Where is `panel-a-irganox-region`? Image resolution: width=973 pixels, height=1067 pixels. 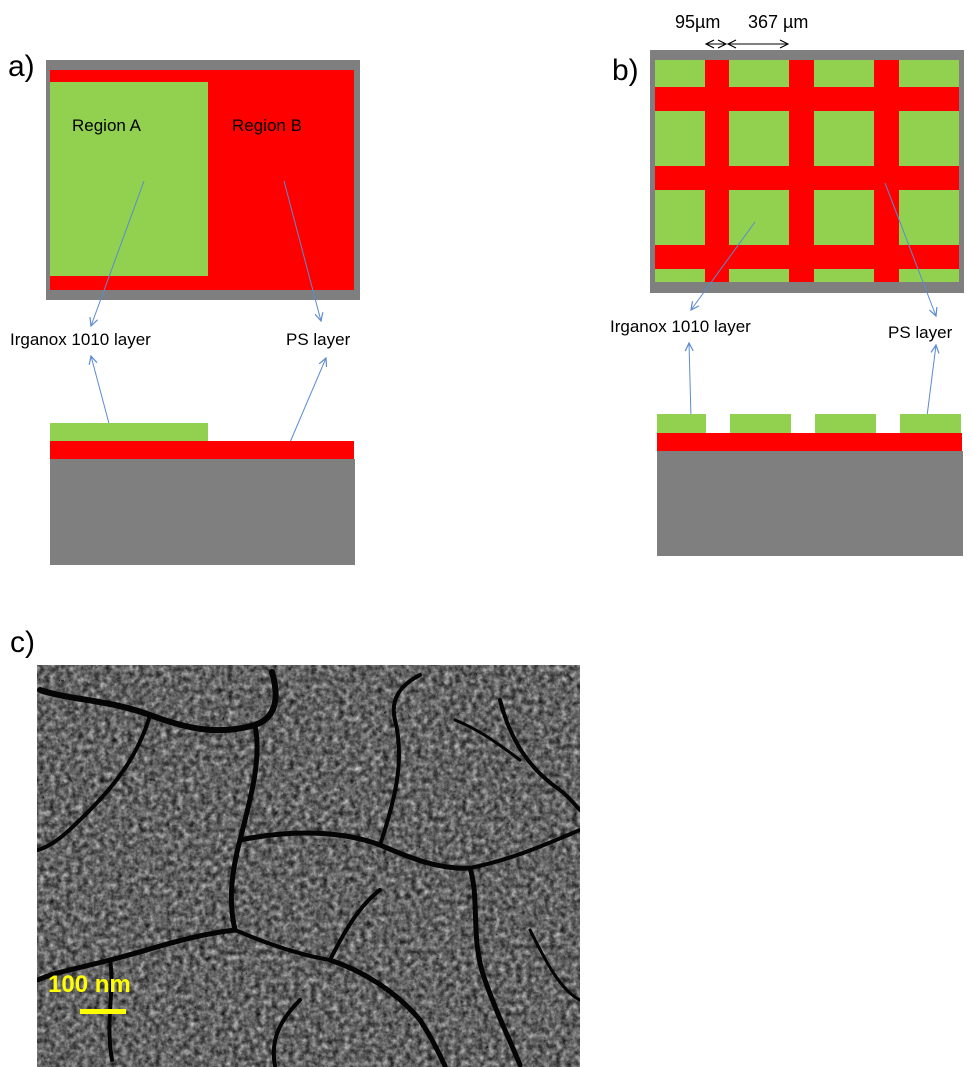
panel-a-irganox-region is located at coordinates (129, 179).